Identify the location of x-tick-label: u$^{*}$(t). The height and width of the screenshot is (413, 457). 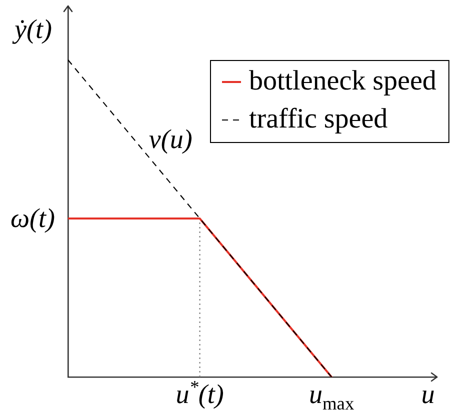
(200, 393).